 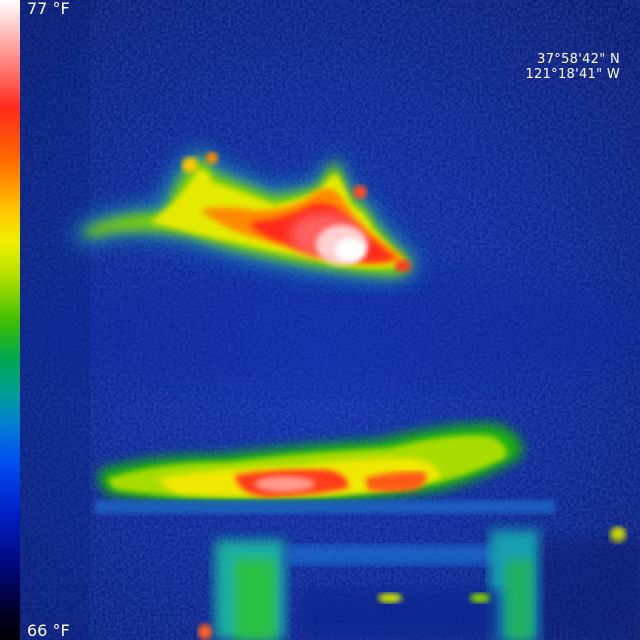 What do you see at coordinates (572, 74) in the screenshot?
I see `longitude-readout: 121°18'41" W` at bounding box center [572, 74].